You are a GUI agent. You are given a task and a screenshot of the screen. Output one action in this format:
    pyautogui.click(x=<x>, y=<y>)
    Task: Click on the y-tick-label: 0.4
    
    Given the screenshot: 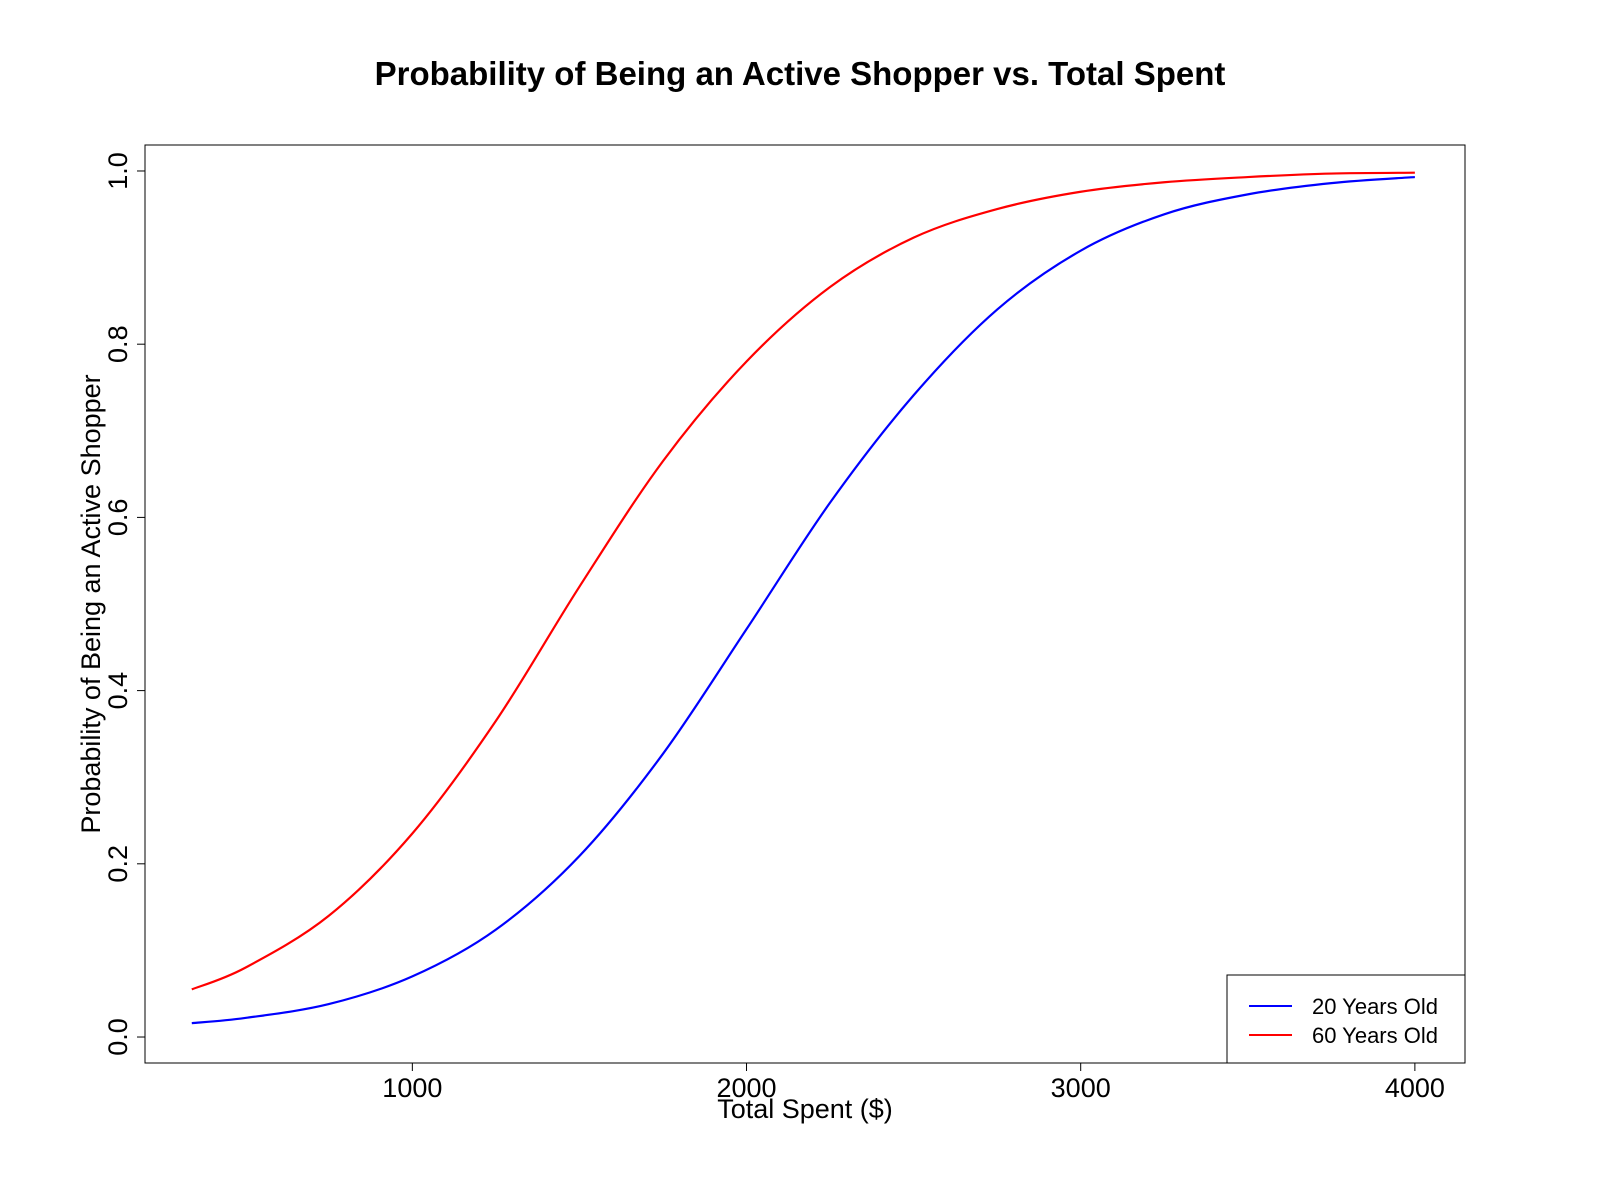 What is the action you would take?
    pyautogui.click(x=118, y=691)
    